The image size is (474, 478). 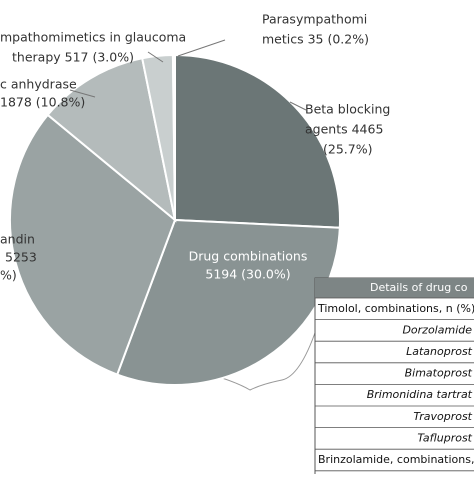 What do you see at coordinates (93, 37) in the screenshot?
I see `slice-label: mpathomimetics in glaucoma` at bounding box center [93, 37].